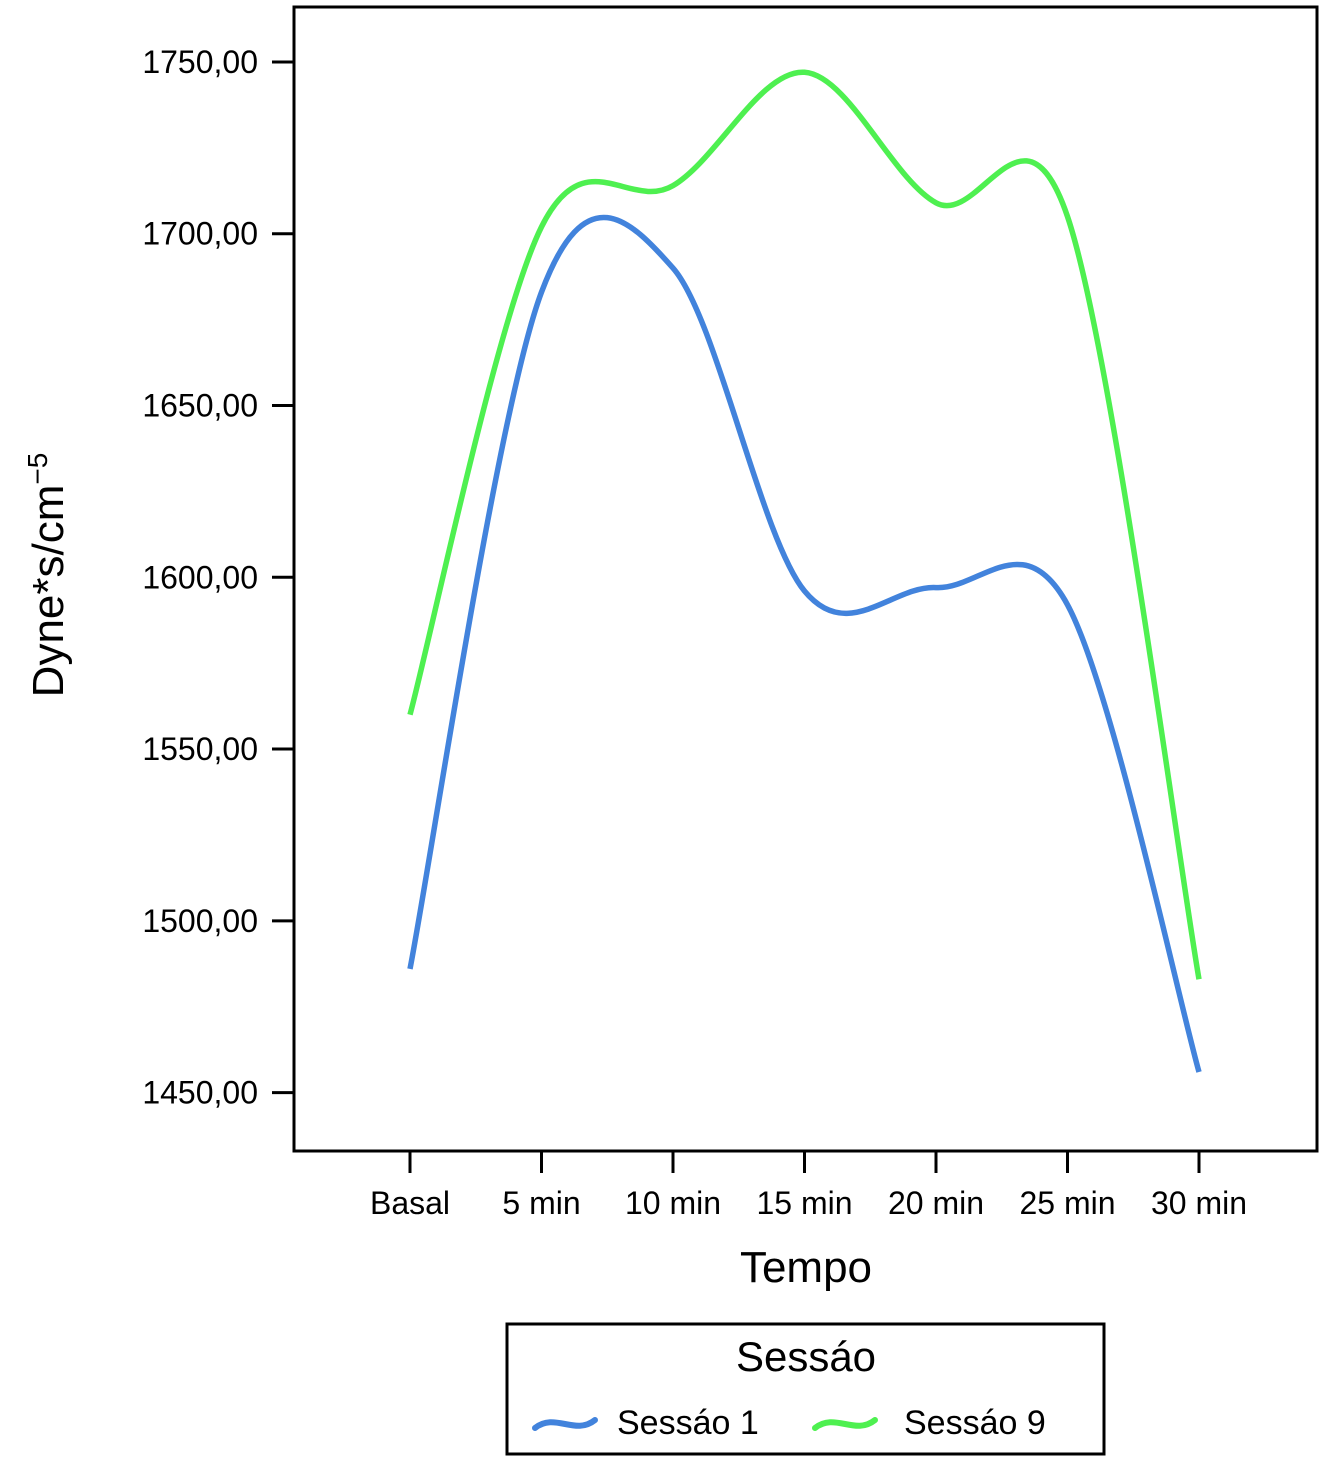 Image resolution: width=1319 pixels, height=1458 pixels. I want to click on y-axis-title-main: Dyne*s/cm, so click(48, 591).